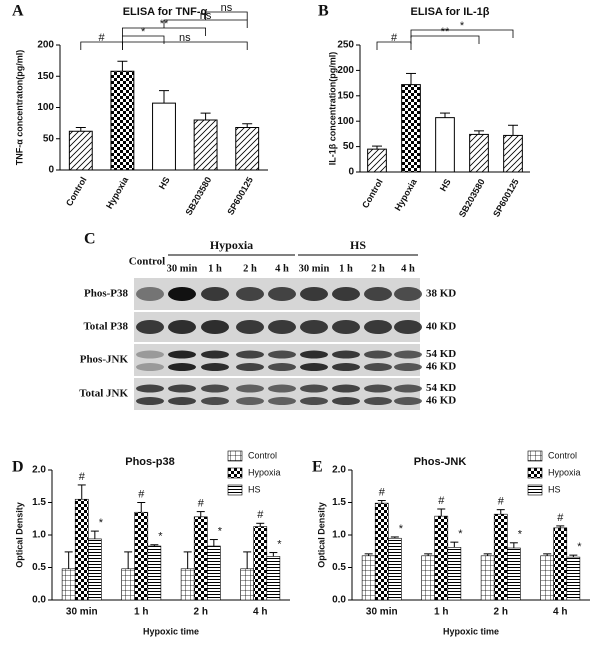  I want to click on y-tick-label: 0.5, so click(339, 567).